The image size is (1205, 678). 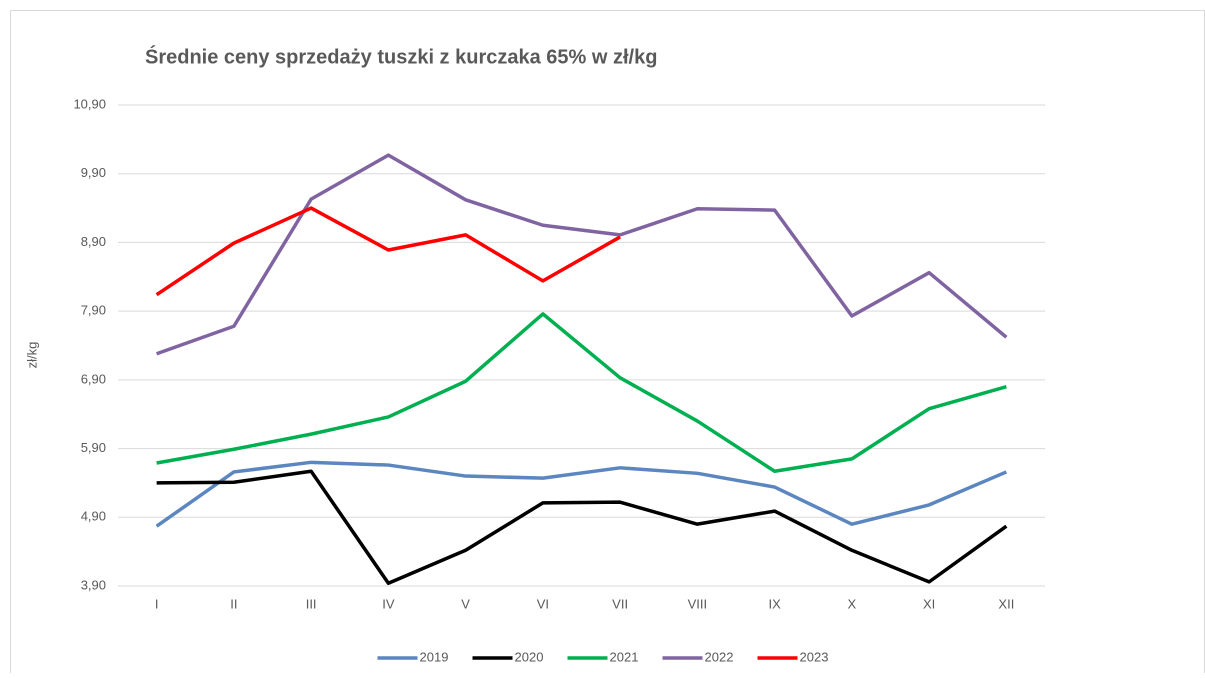 I want to click on y-tick-label: 4,90, so click(x=93, y=516).